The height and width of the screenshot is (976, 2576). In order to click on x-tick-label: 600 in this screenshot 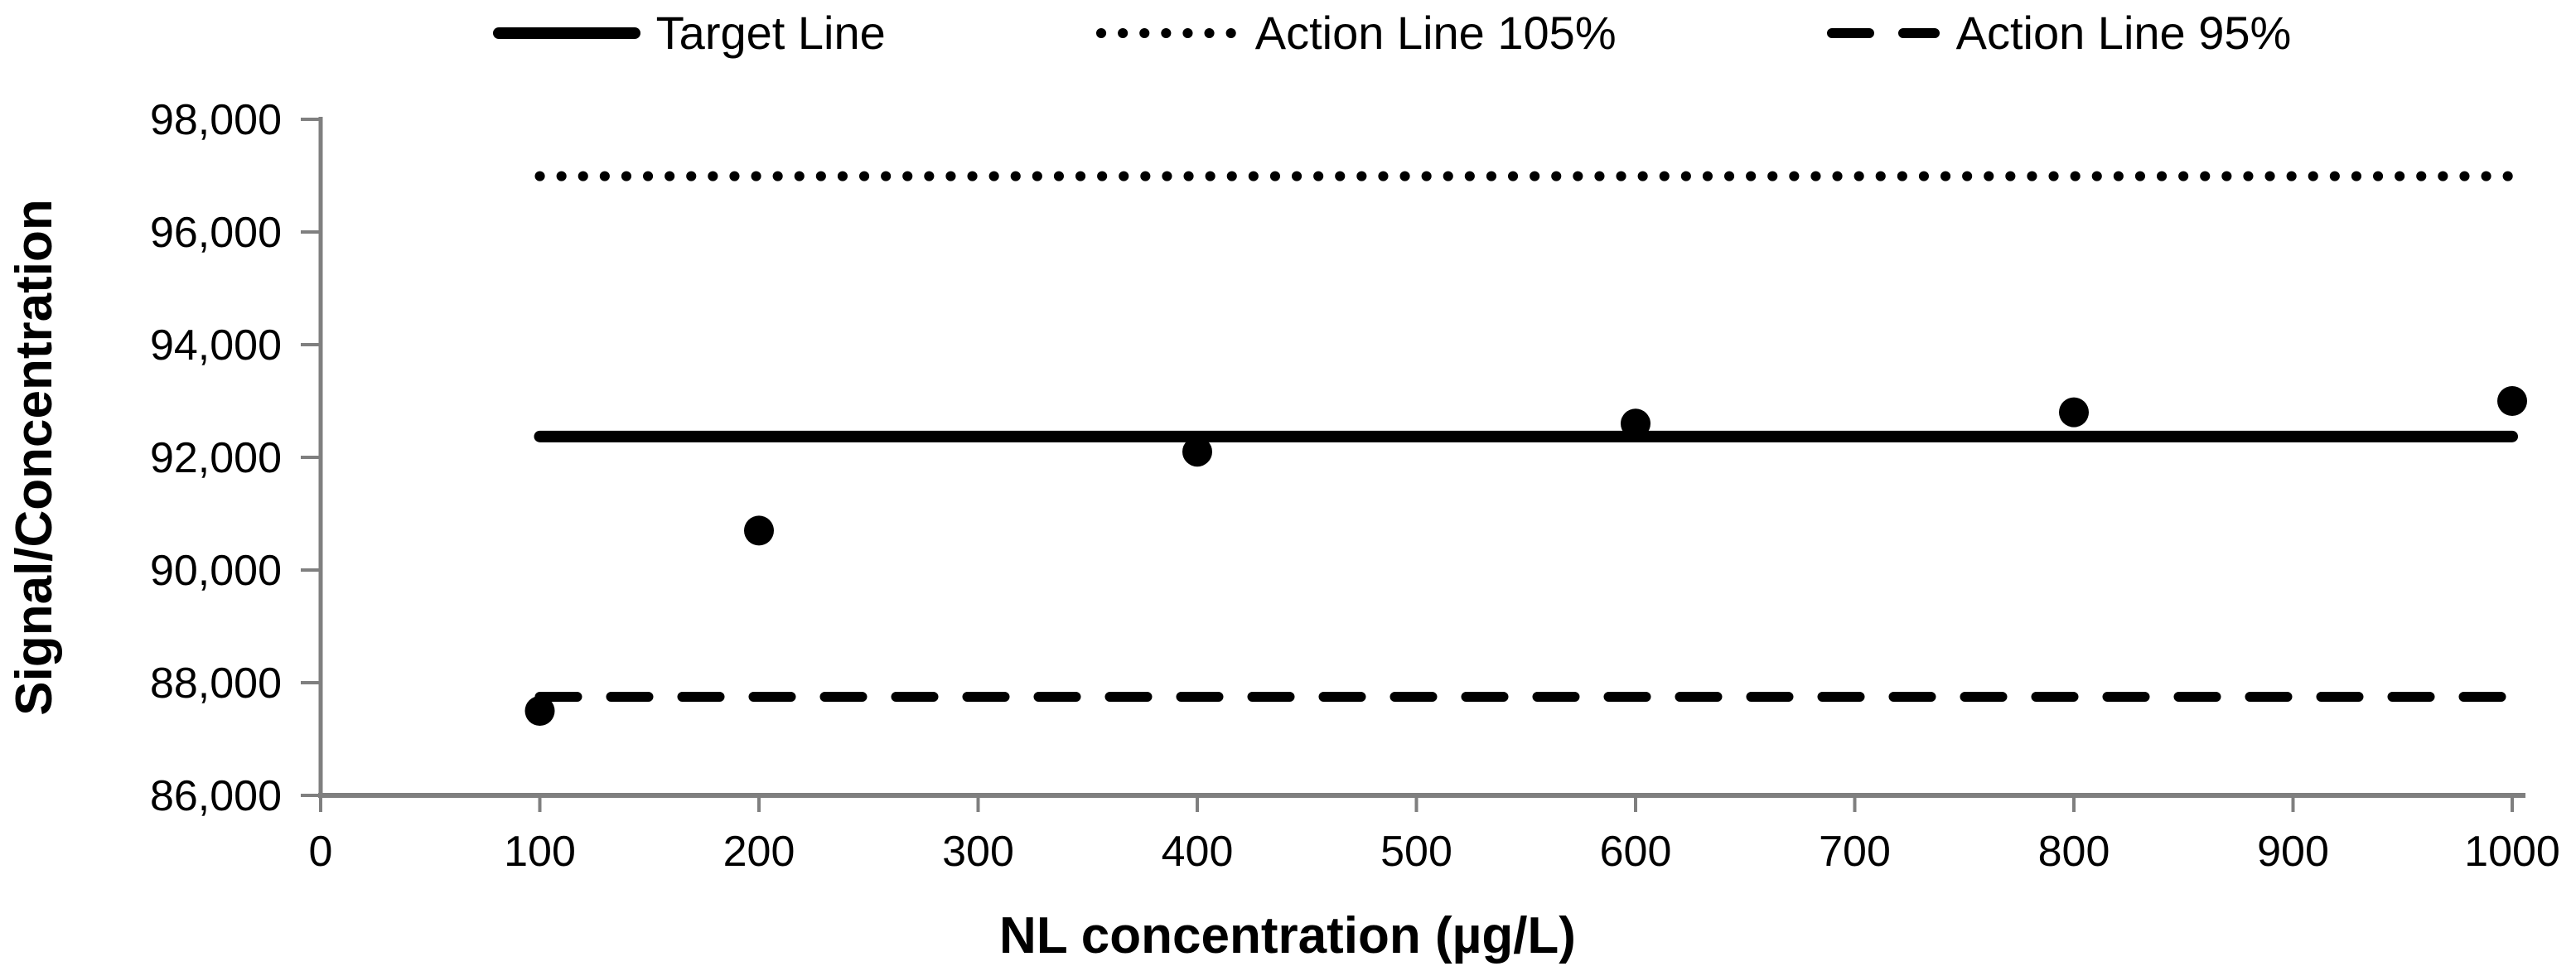, I will do `click(1636, 852)`.